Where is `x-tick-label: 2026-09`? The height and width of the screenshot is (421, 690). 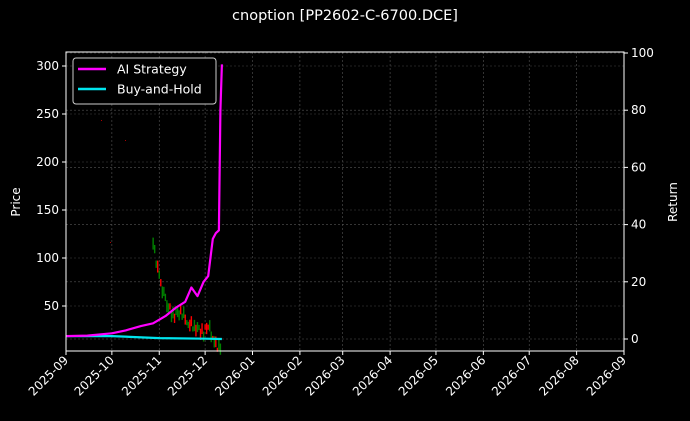
x-tick-label: 2026-09 is located at coordinates (606, 375).